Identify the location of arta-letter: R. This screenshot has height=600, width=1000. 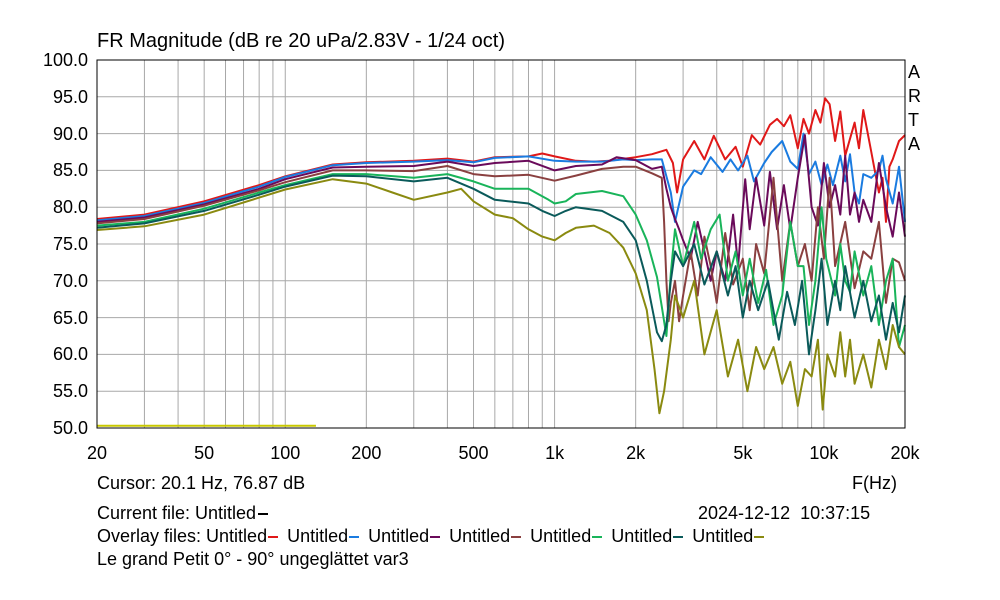
(914, 96).